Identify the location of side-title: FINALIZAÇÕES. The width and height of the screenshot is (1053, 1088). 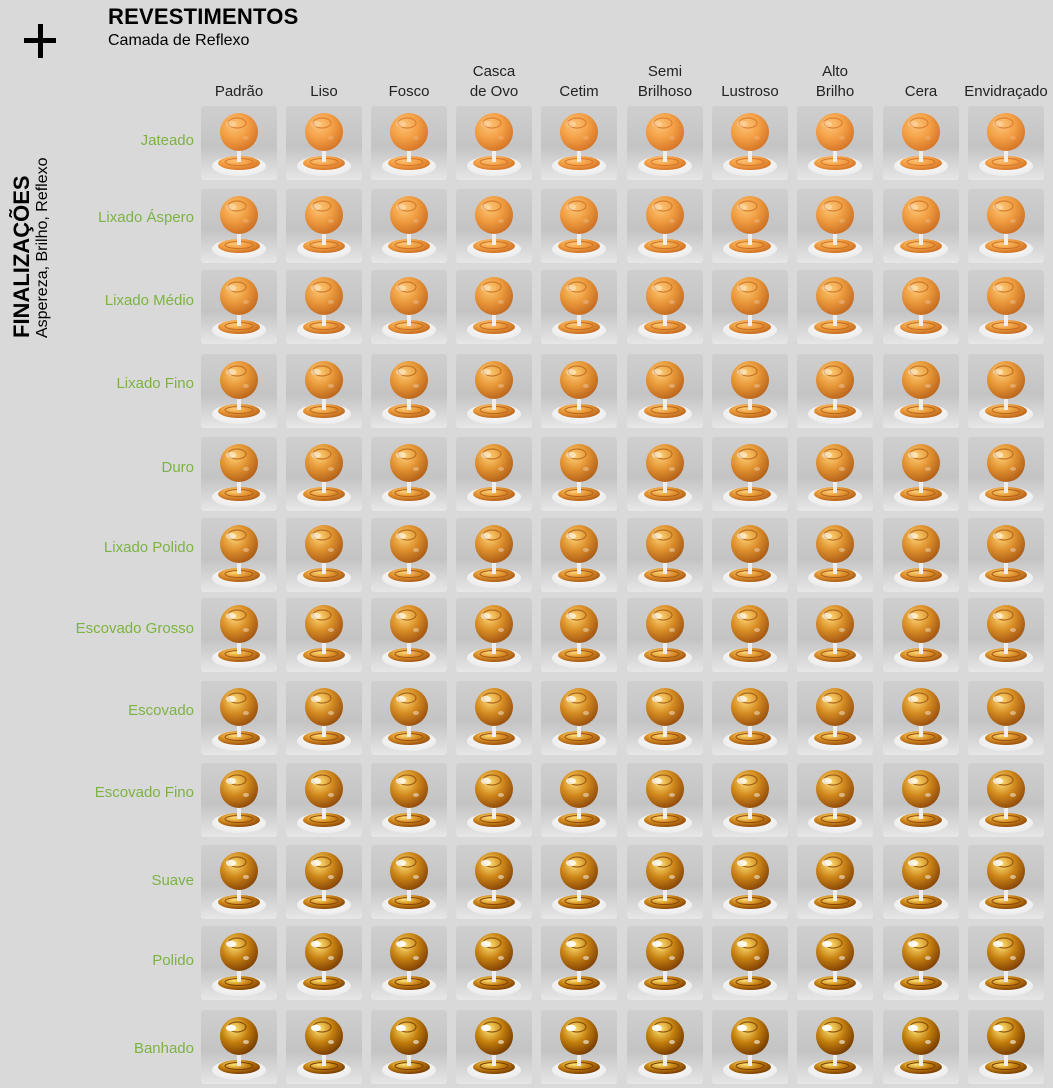
(21, 256).